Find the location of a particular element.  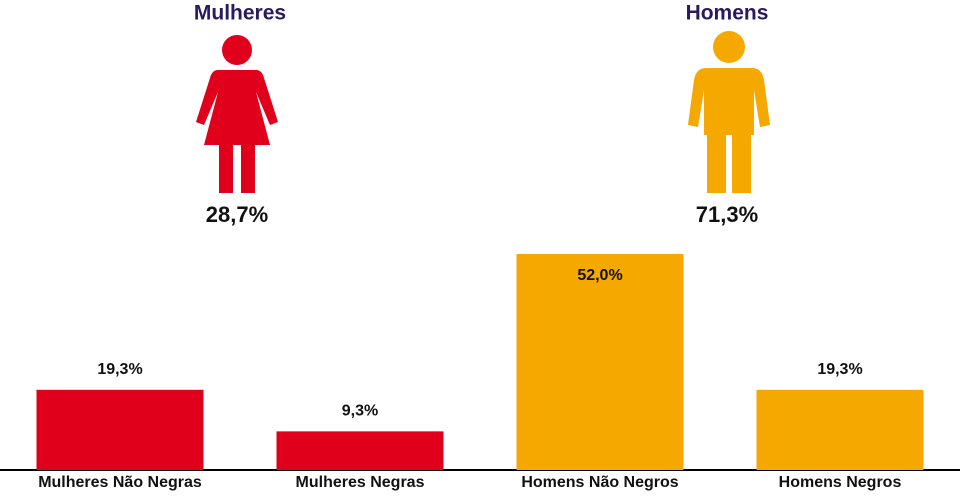

group-percent: 71,3% is located at coordinates (727, 214).